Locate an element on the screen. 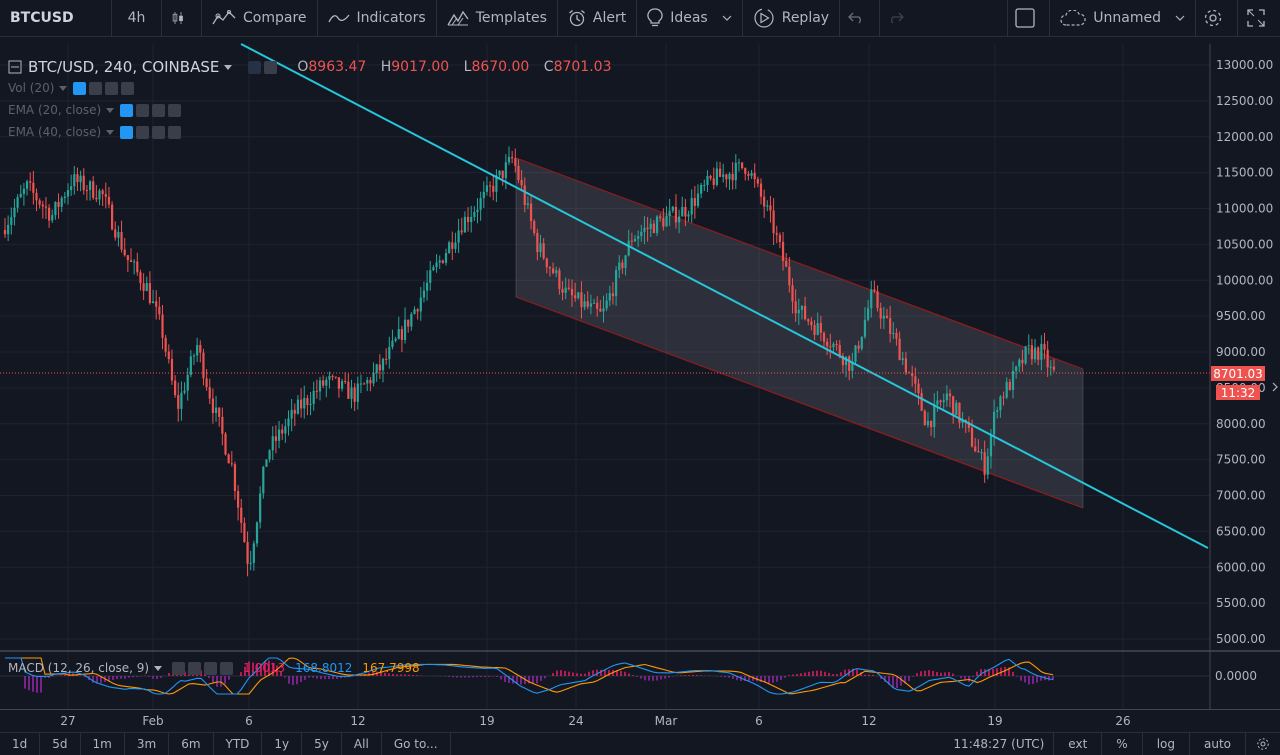 Image resolution: width=1280 pixels, height=755 pixels. time-axis: 27 Feb 6 12 19 24 Mar 6 12 19 26 is located at coordinates (595, 721).